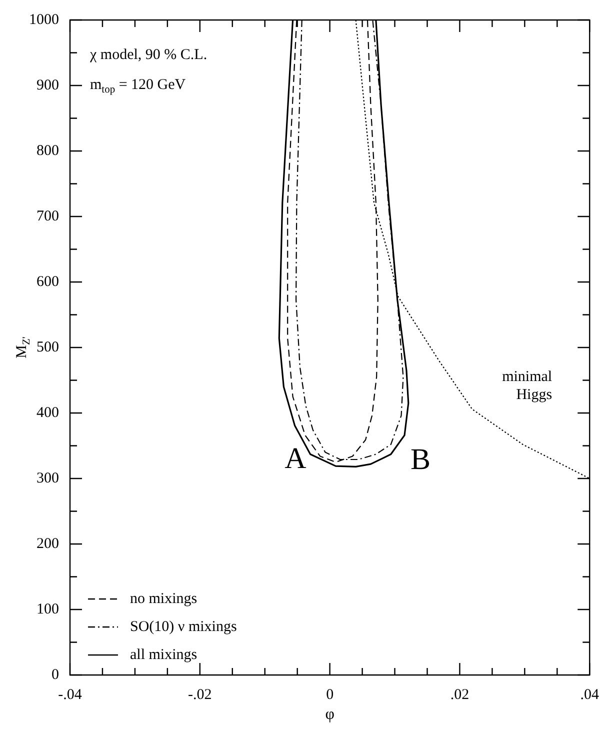 This screenshot has width=610, height=733. What do you see at coordinates (47, 609) in the screenshot?
I see `y-tick-label: 100` at bounding box center [47, 609].